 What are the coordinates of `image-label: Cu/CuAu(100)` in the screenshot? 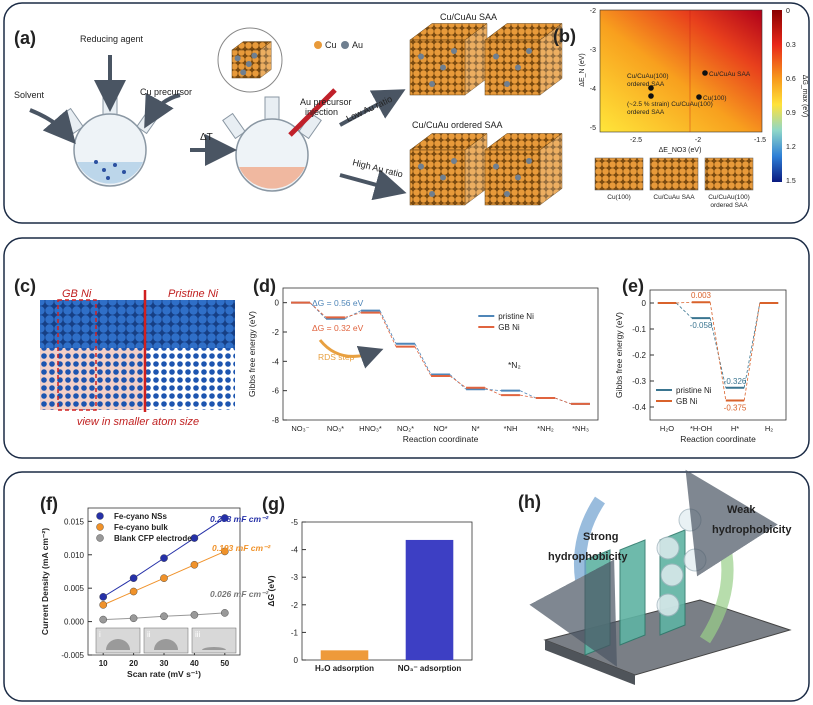 It's located at (729, 197).